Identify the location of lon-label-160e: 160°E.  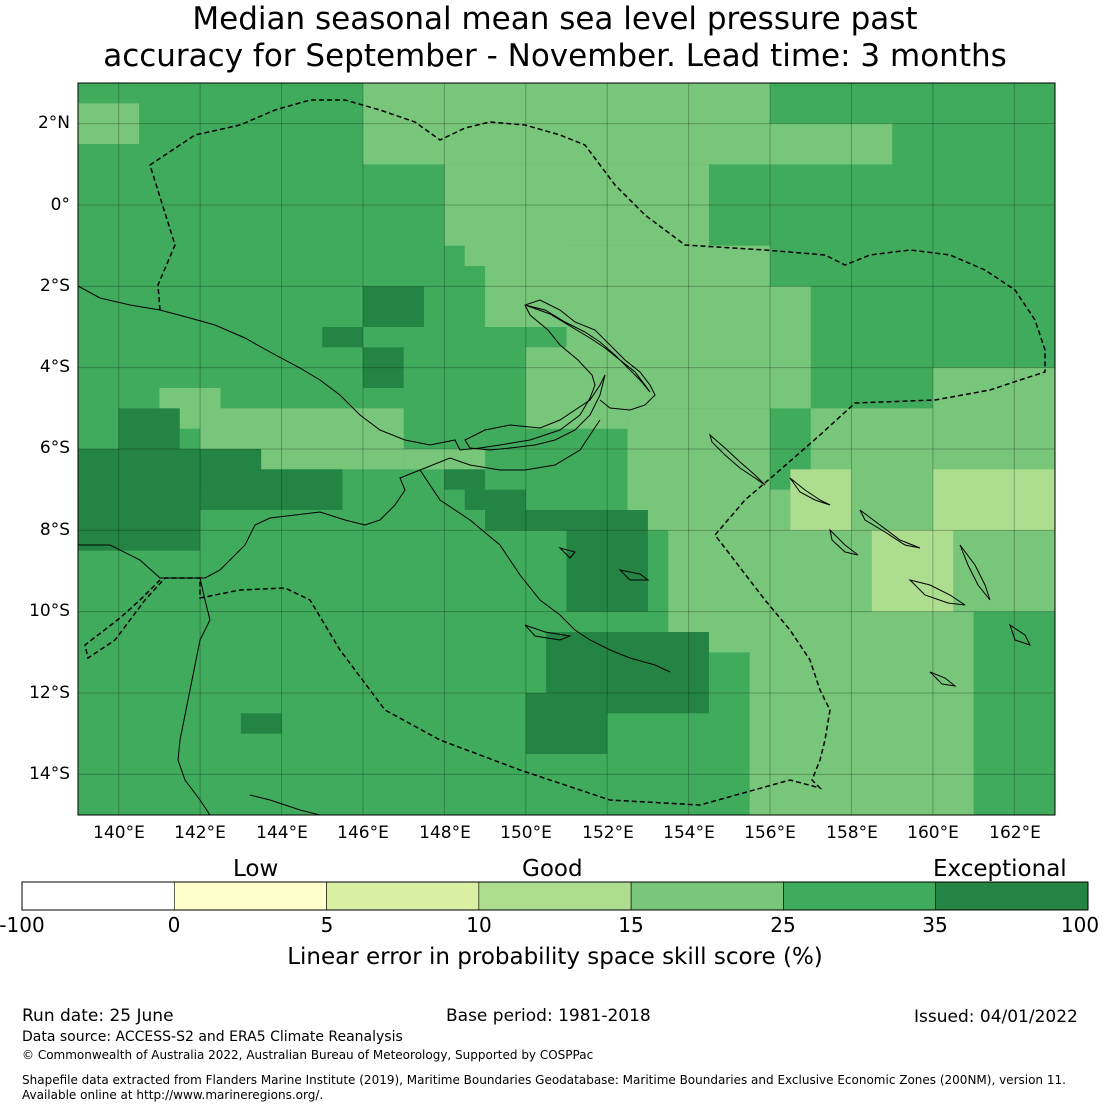
(933, 833).